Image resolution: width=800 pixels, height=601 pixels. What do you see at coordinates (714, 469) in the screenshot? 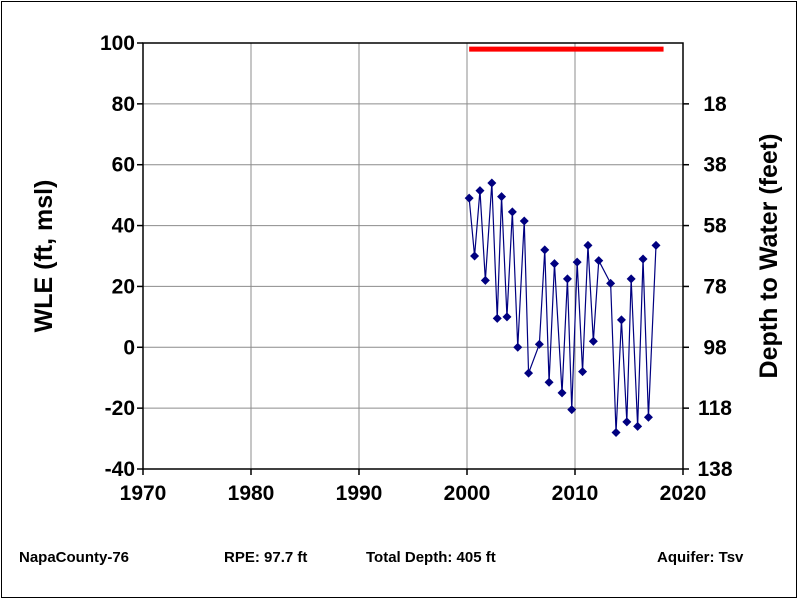
I see `y2-tick-label: 138` at bounding box center [714, 469].